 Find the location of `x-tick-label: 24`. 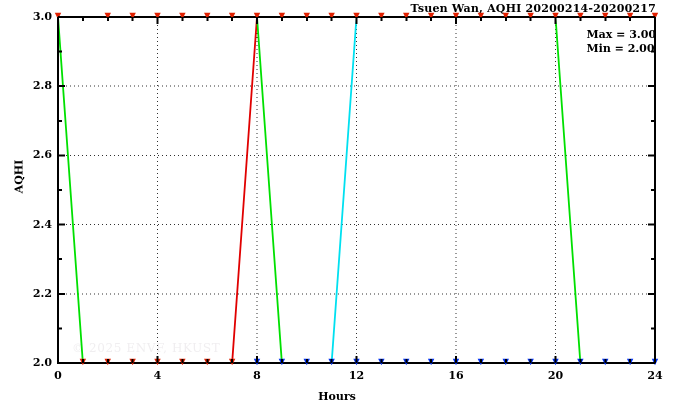

x-tick-label: 24 is located at coordinates (655, 375).